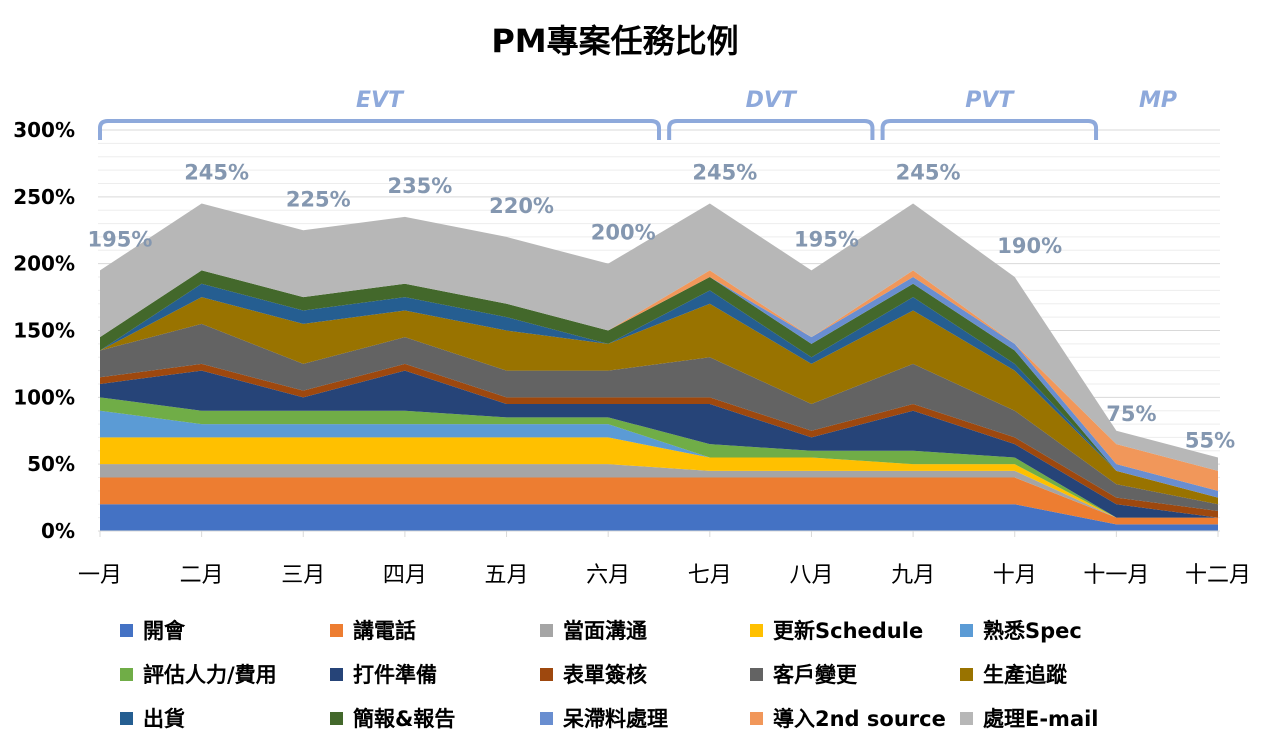  Describe the element at coordinates (405, 575) in the screenshot. I see `x-tick-label: 四月` at that location.